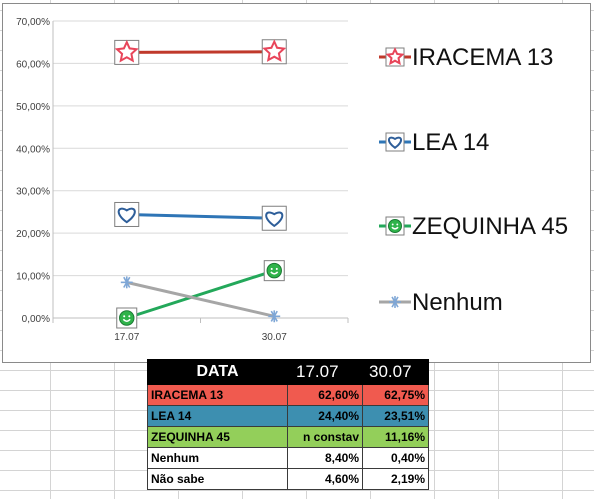  What do you see at coordinates (325, 372) in the screenshot?
I see `header-cell-date-1: 17.07` at bounding box center [325, 372].